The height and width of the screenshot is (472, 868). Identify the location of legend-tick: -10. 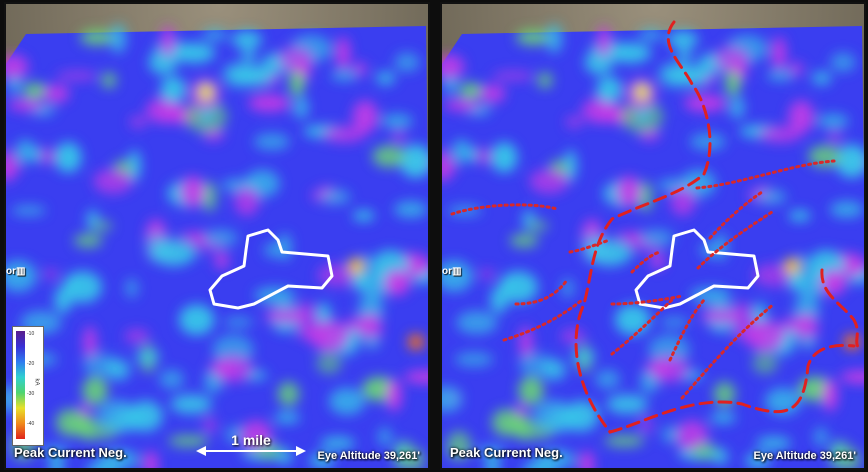
(31, 334).